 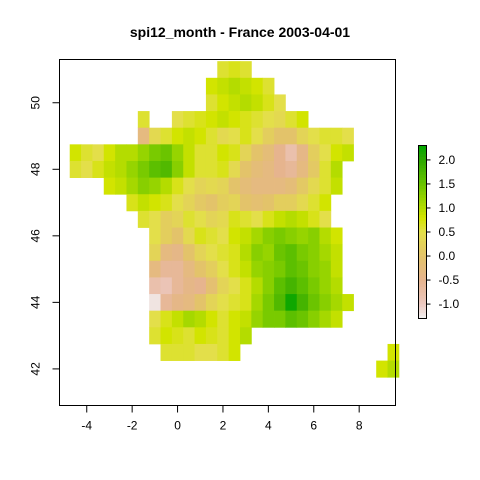 What do you see at coordinates (36, 169) in the screenshot?
I see `y-tick-label: 48` at bounding box center [36, 169].